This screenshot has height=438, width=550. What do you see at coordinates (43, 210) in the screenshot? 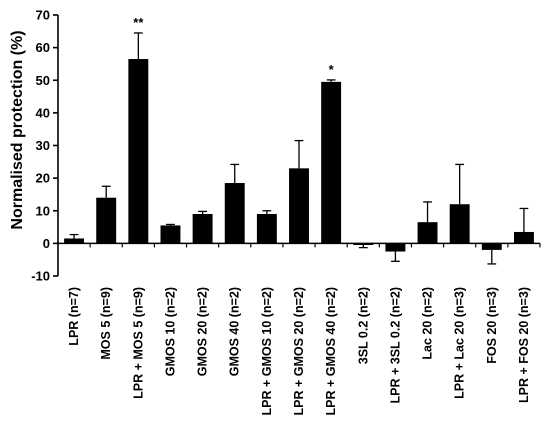
I see `y-tick-label: 10` at bounding box center [43, 210].